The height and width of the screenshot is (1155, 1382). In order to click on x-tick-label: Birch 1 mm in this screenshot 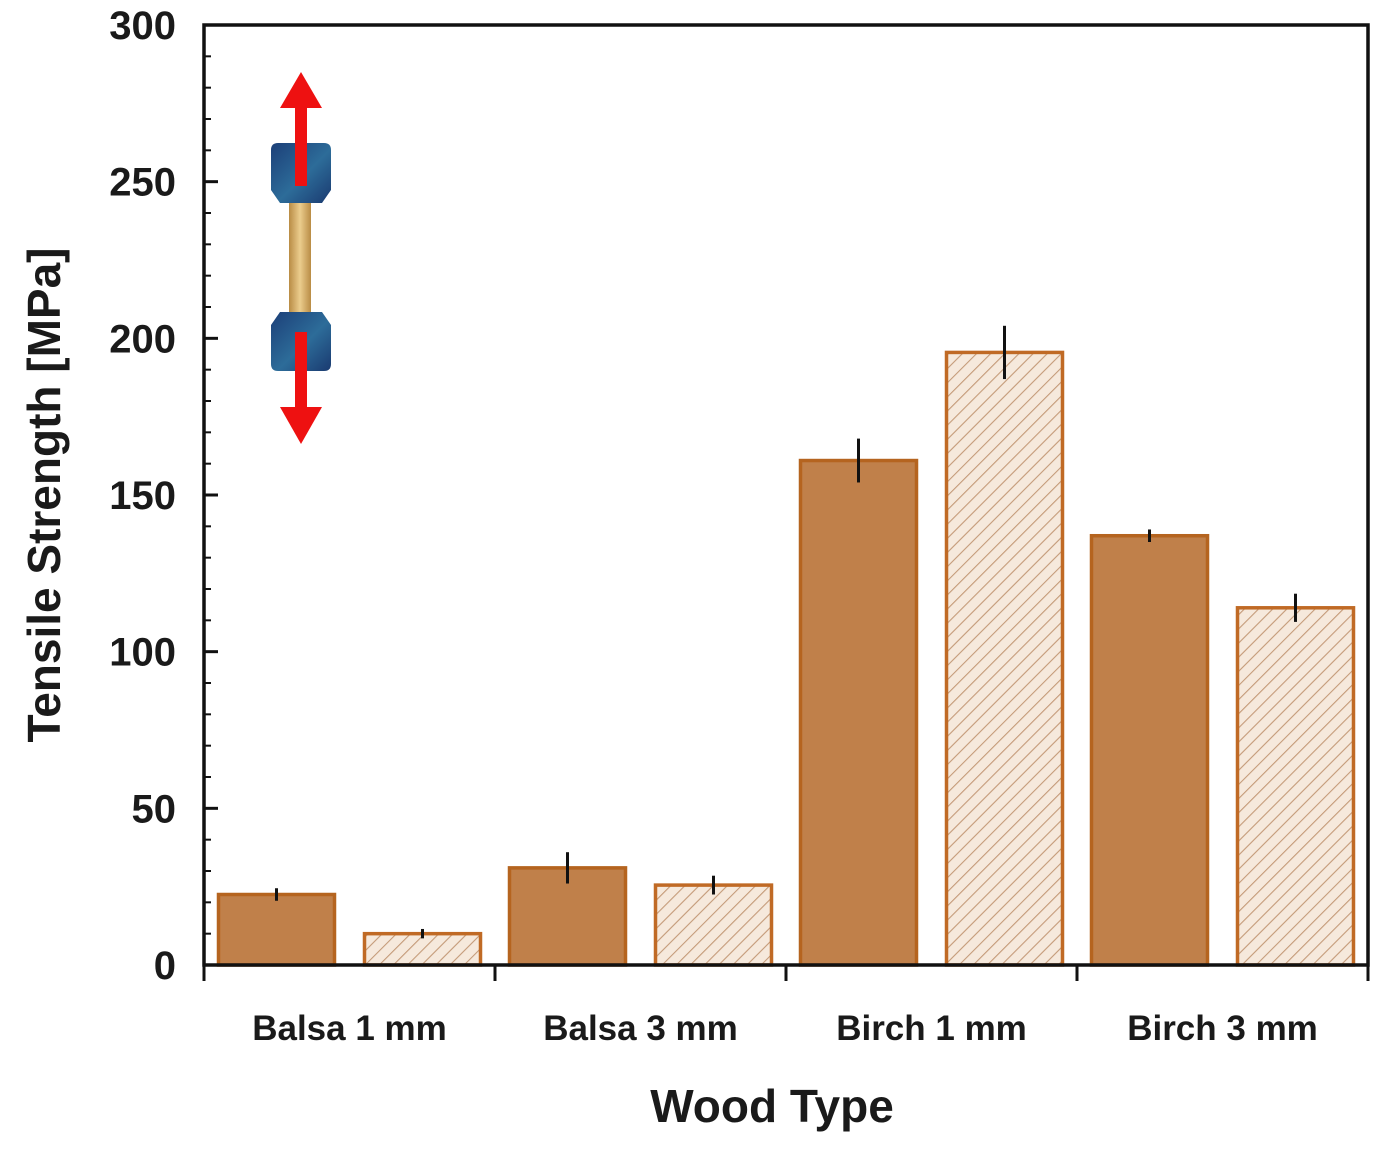, I will do `click(931, 1028)`.